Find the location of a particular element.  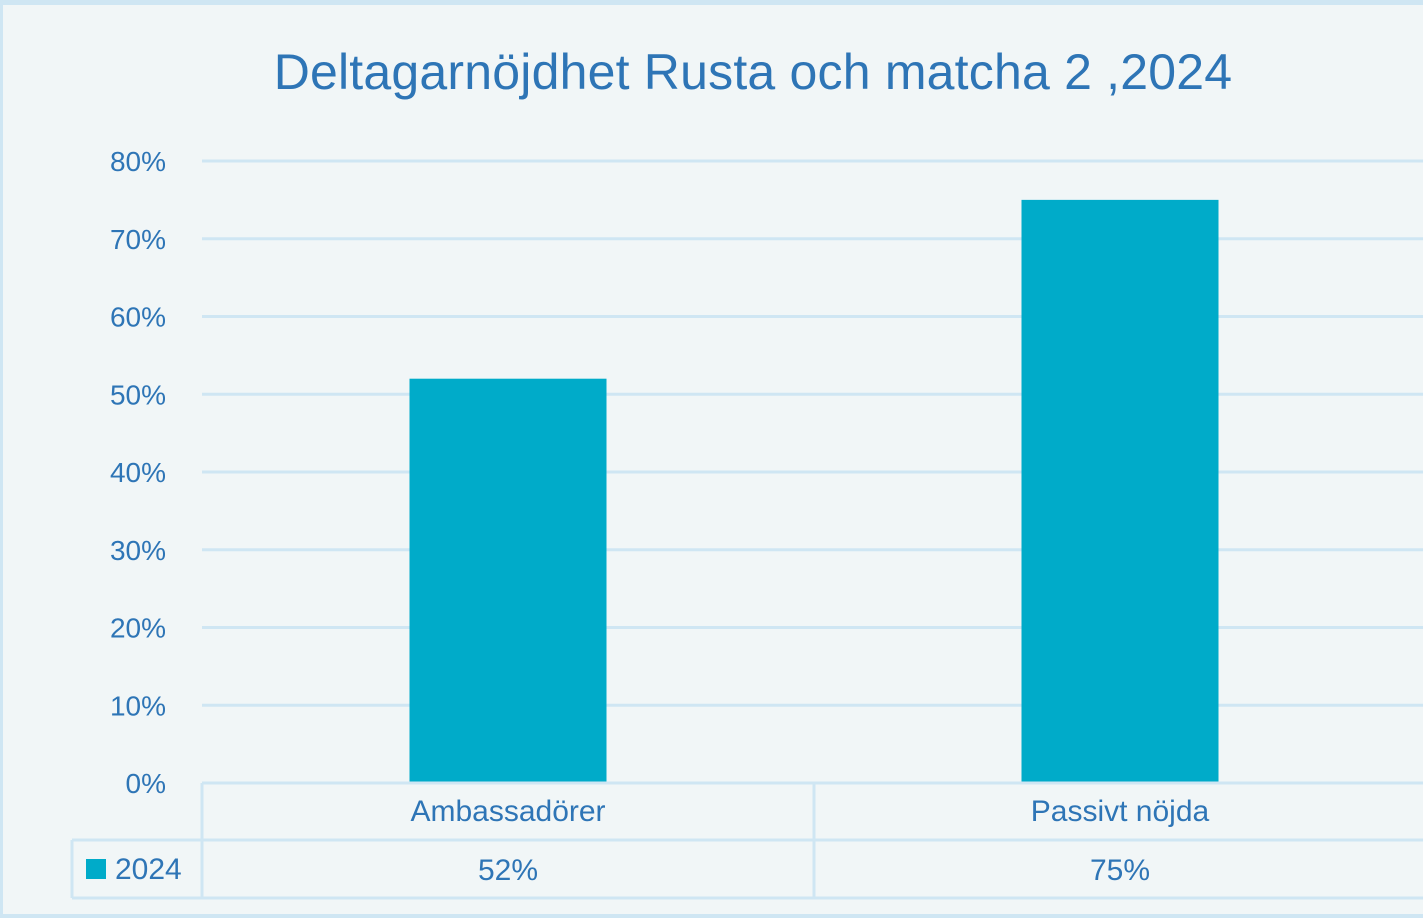

legend-swatch is located at coordinates (96, 869).